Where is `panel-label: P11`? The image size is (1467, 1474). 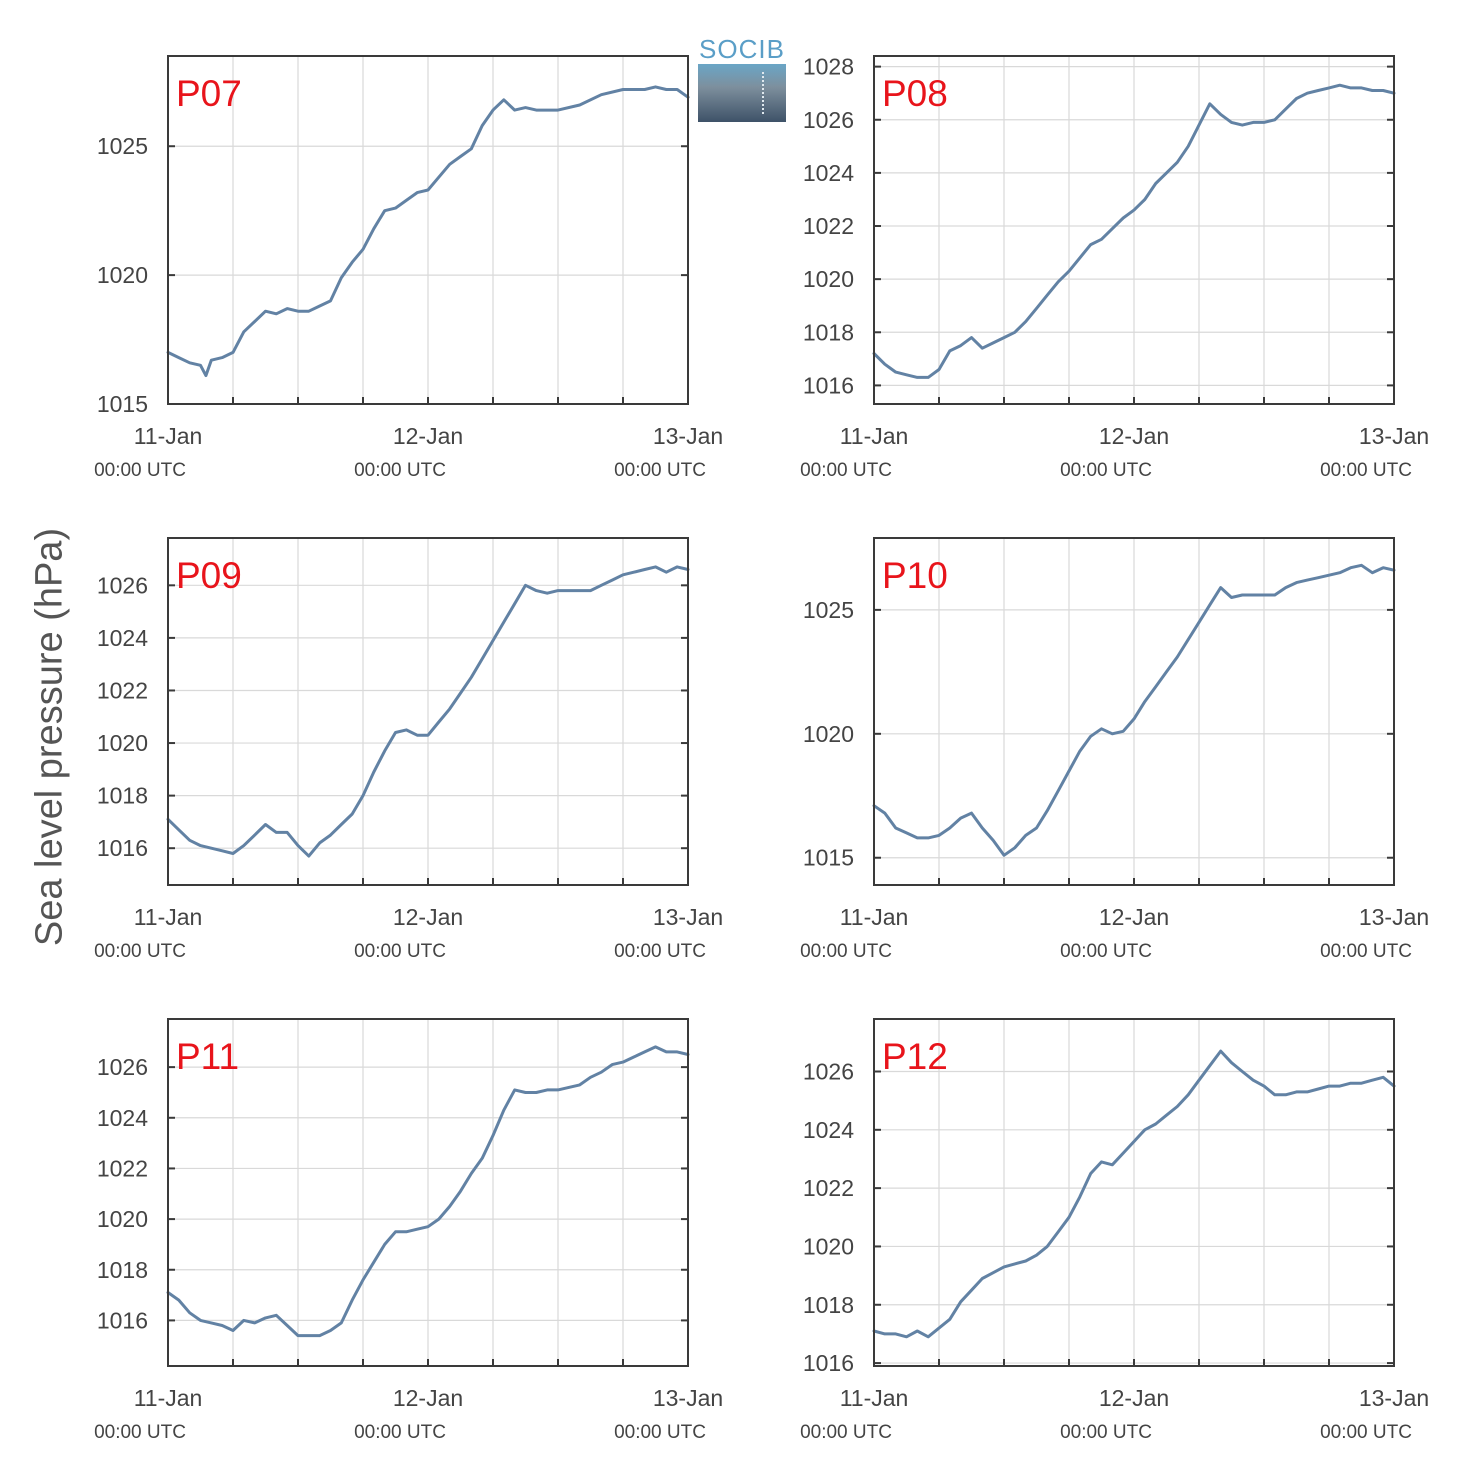
panel-label: P11 is located at coordinates (207, 1056).